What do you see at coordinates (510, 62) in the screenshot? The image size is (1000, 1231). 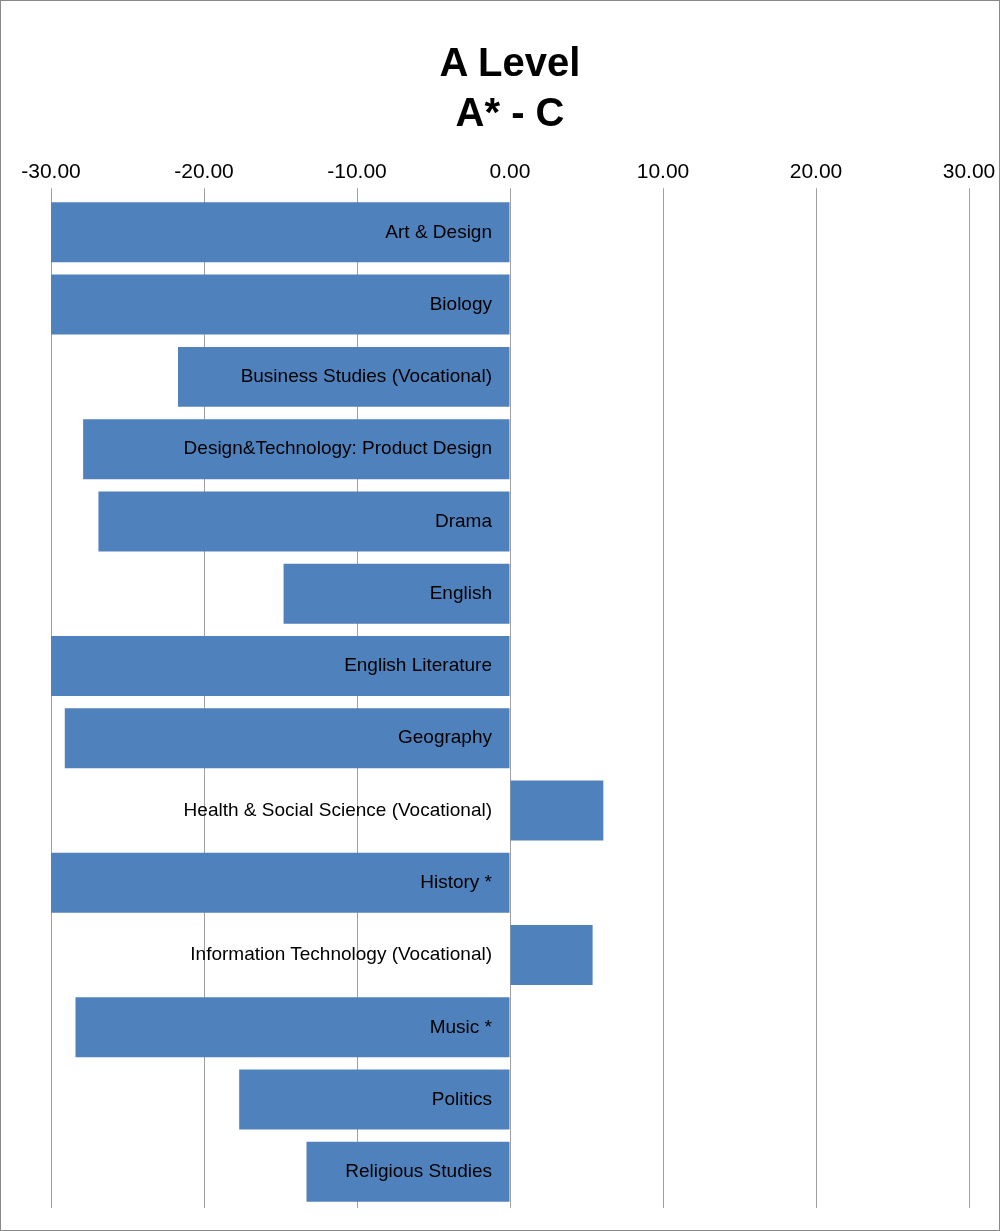 I see `chart-title: A Level` at bounding box center [510, 62].